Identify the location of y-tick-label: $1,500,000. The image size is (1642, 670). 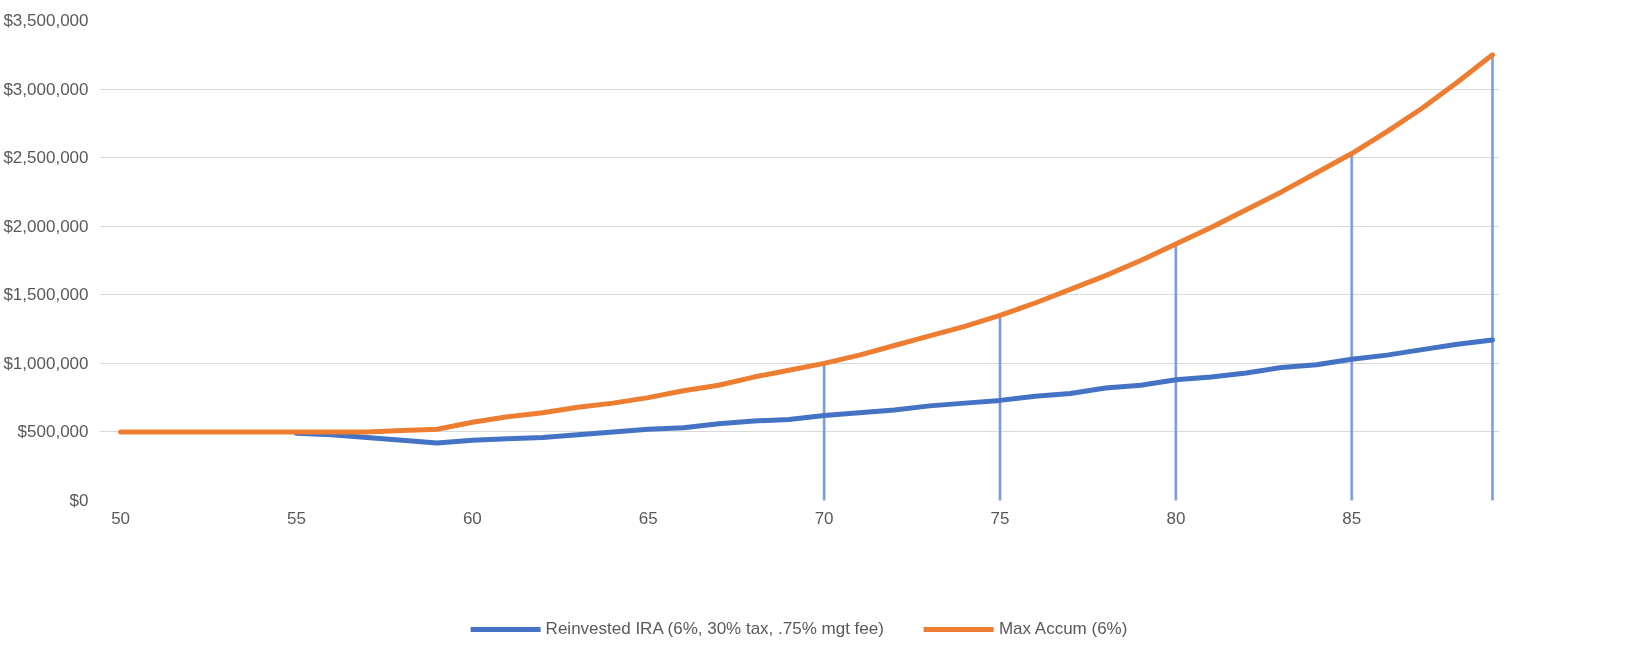
(46, 295).